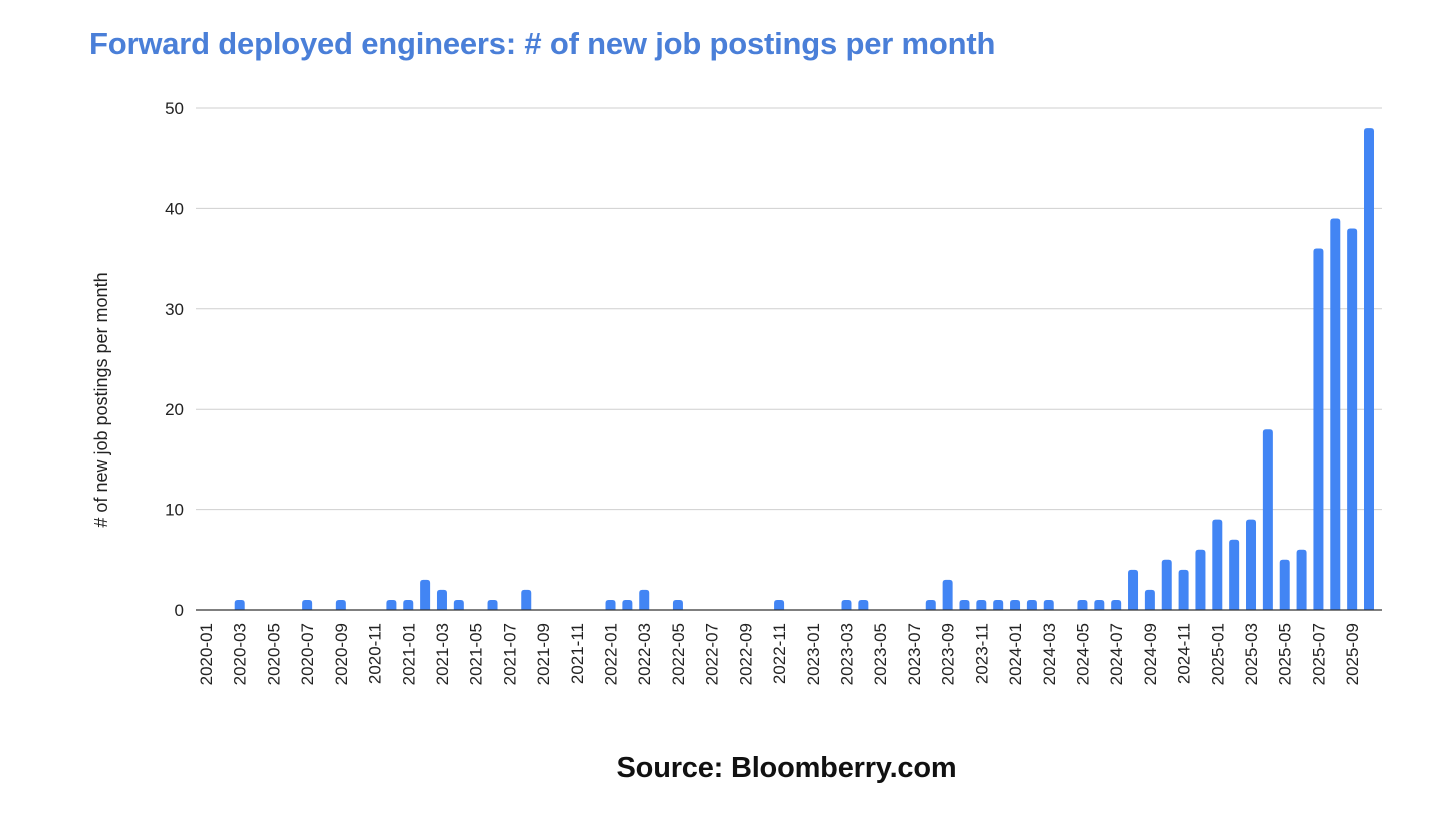 This screenshot has width=1456, height=821. Describe the element at coordinates (408, 654) in the screenshot. I see `x-tick-label: 2021-01` at that location.